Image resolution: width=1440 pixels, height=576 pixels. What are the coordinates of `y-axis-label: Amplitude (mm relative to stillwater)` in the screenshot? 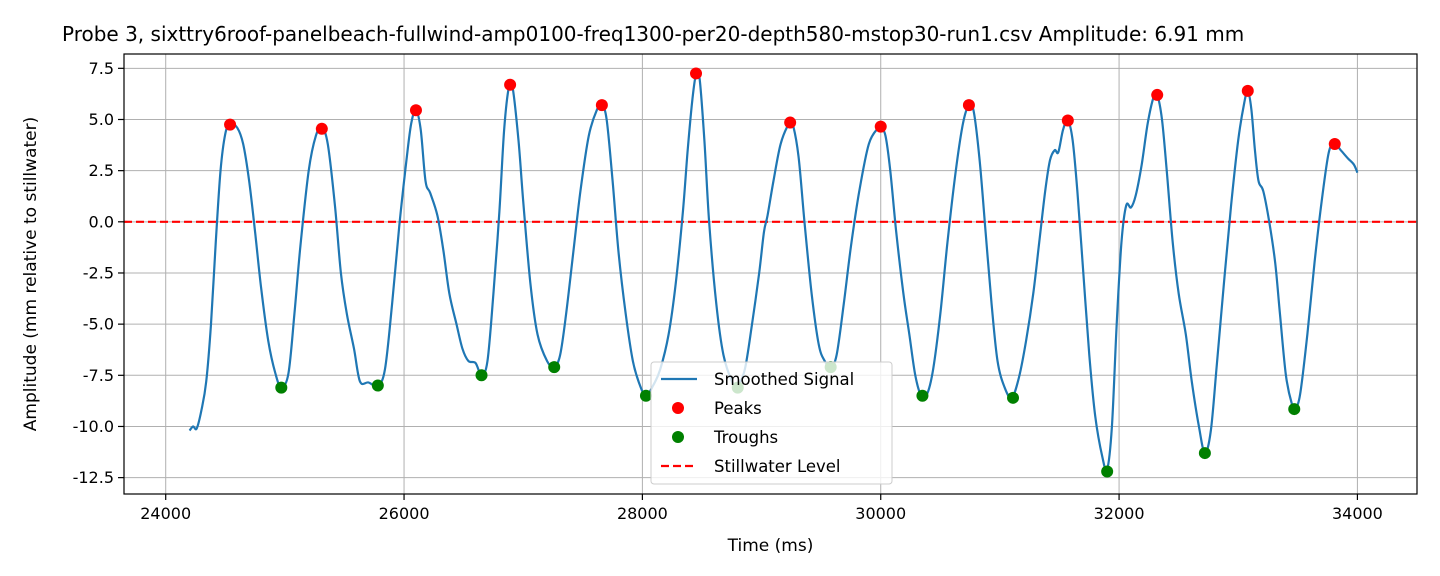 It's located at (31, 274).